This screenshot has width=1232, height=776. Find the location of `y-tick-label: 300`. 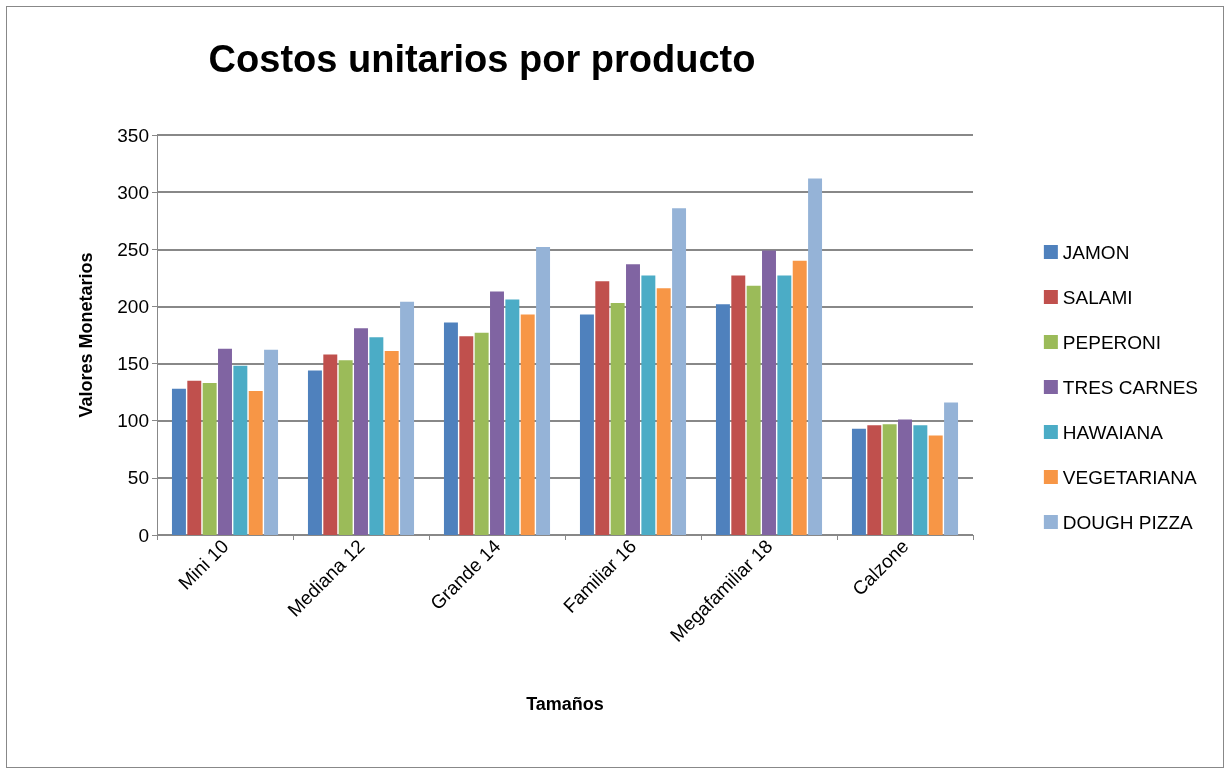

y-tick-label: 300 is located at coordinates (133, 192).